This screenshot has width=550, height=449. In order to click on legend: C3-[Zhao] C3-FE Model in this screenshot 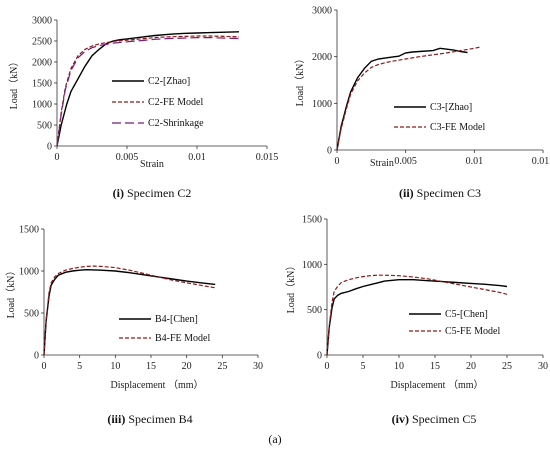, I will do `click(440, 117)`.